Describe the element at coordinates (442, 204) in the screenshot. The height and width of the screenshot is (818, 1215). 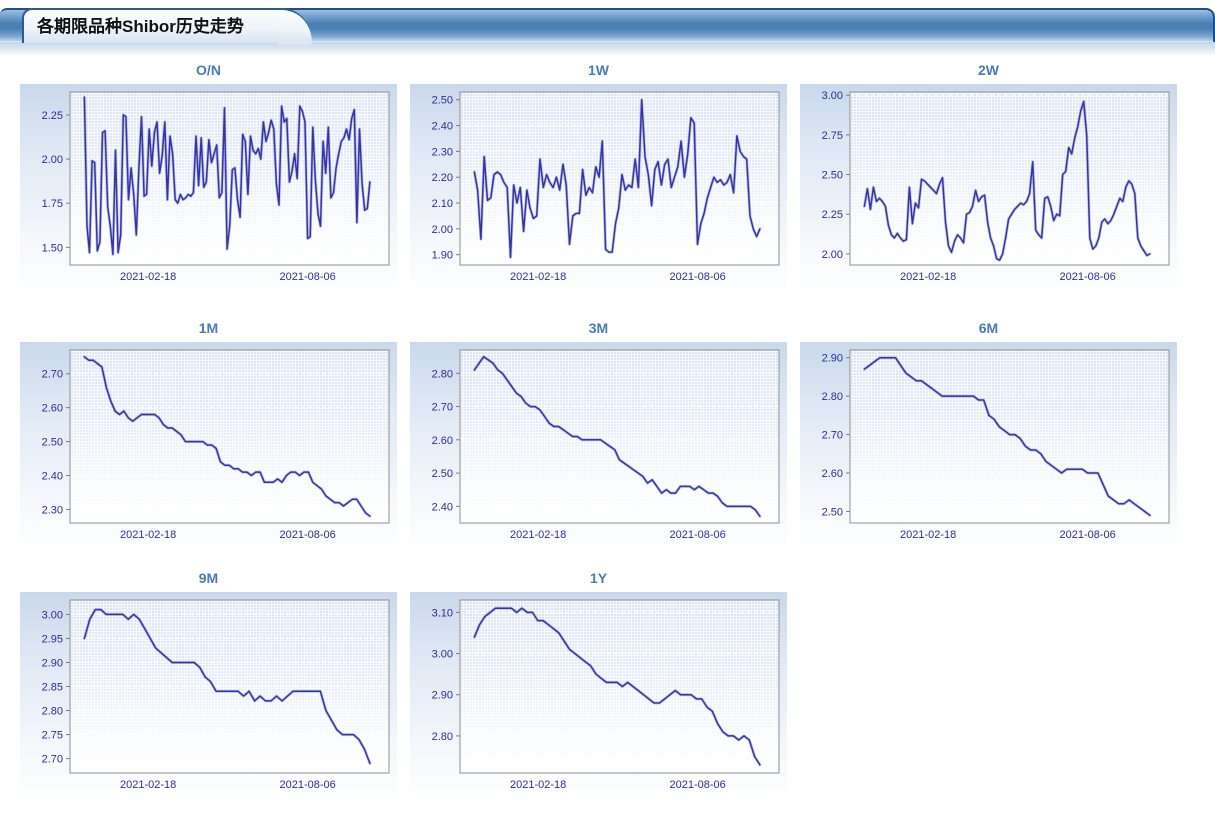
I see `svg-text: 2.10` at that location.